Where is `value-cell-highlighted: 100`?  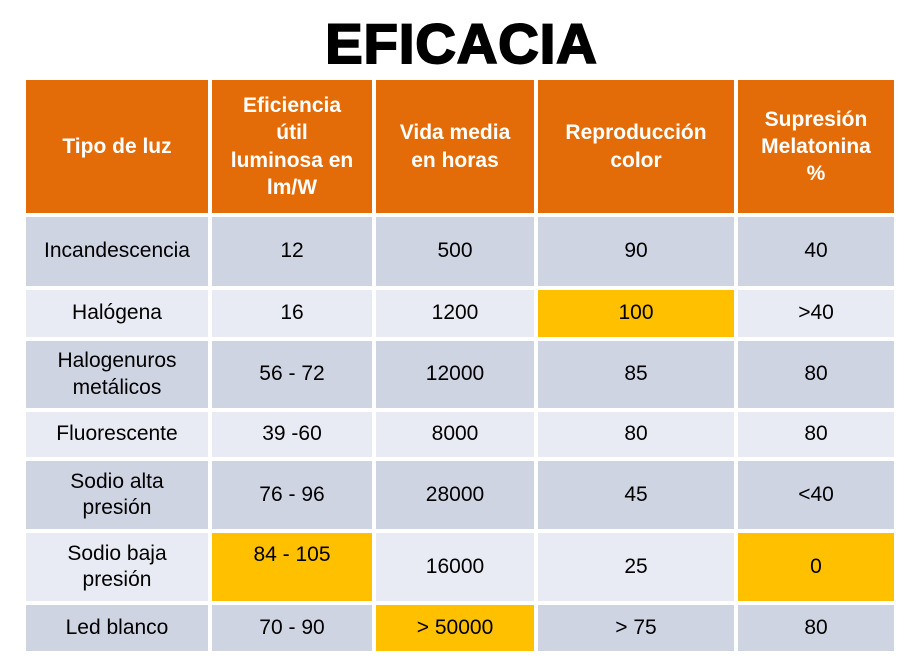
value-cell-highlighted: 100 is located at coordinates (636, 313).